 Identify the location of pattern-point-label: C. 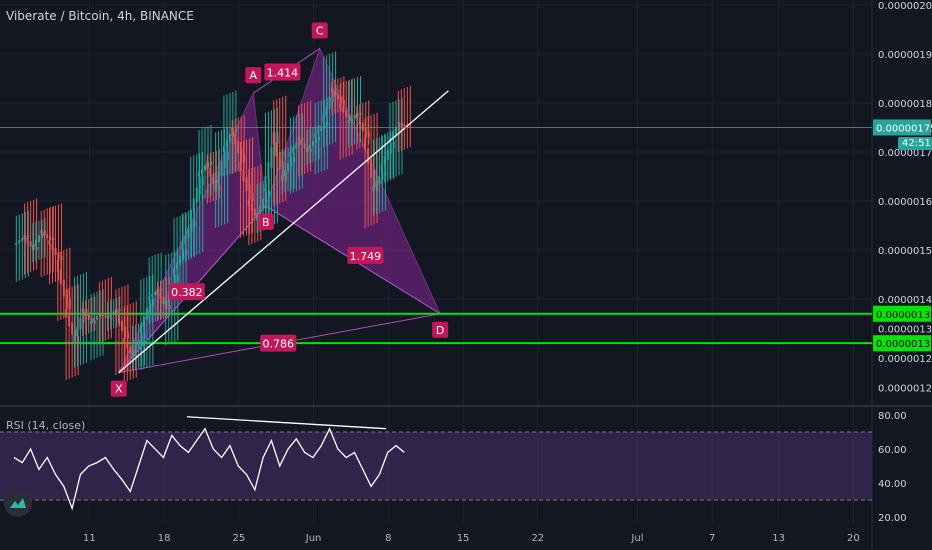
(320, 31).